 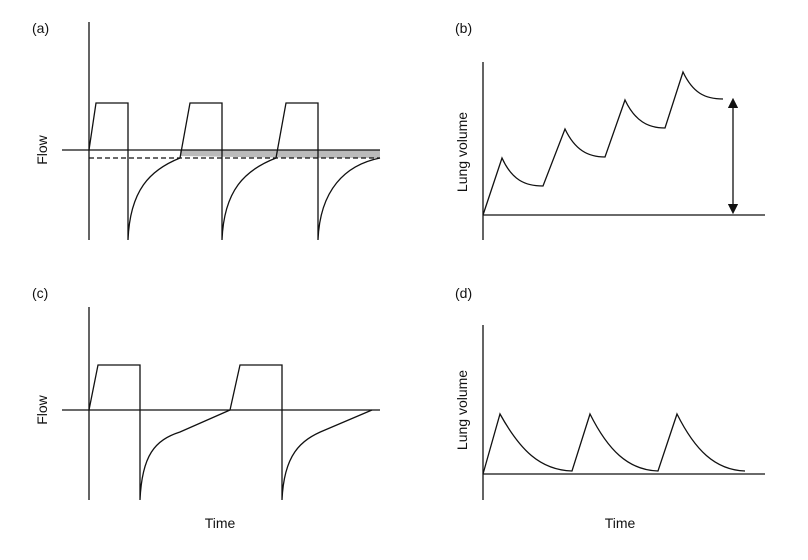 What do you see at coordinates (40, 28) in the screenshot?
I see `panel-label: (a)` at bounding box center [40, 28].